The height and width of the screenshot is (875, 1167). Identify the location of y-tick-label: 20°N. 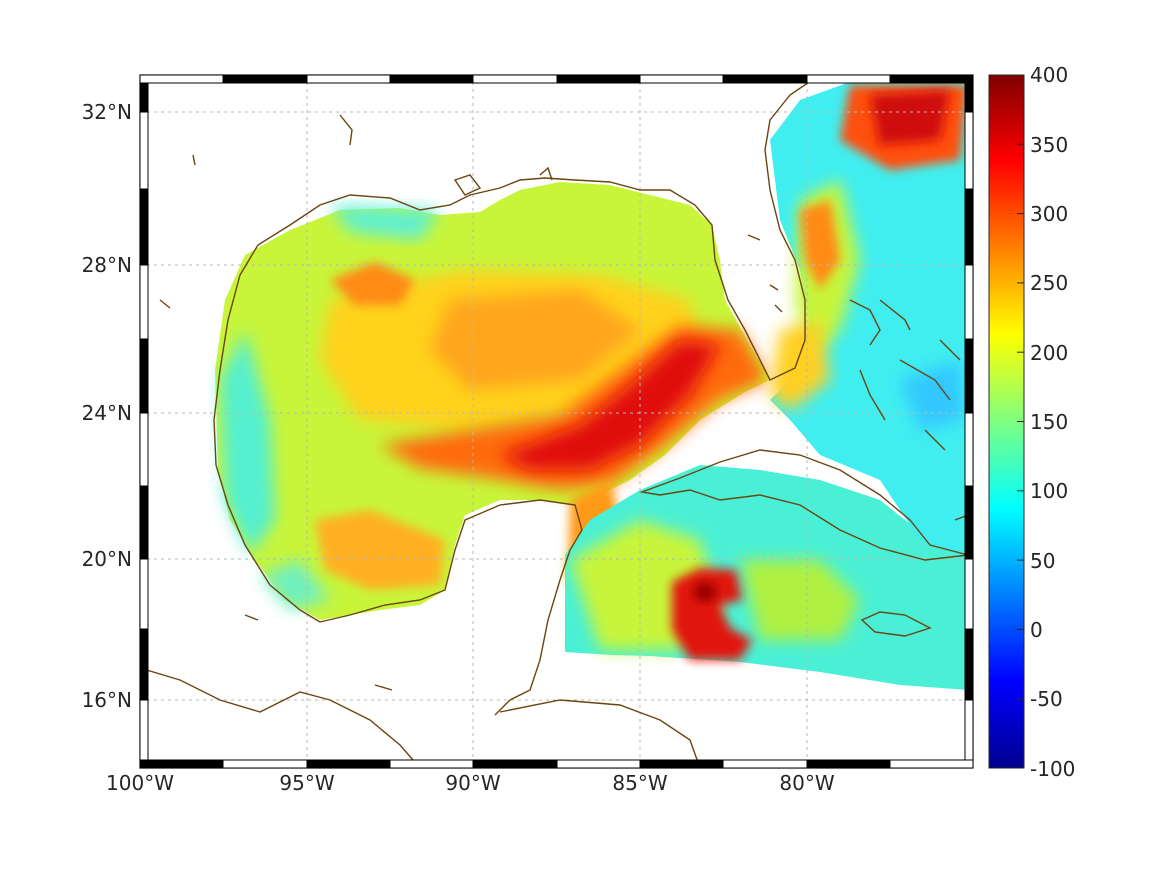
(107, 559).